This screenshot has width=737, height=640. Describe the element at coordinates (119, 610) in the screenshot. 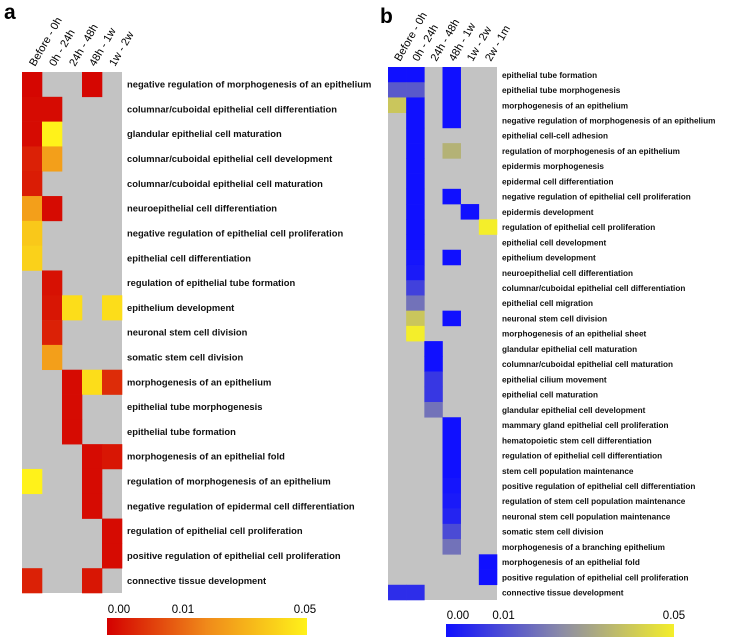

I see `legend-tick-label: 0.00` at that location.